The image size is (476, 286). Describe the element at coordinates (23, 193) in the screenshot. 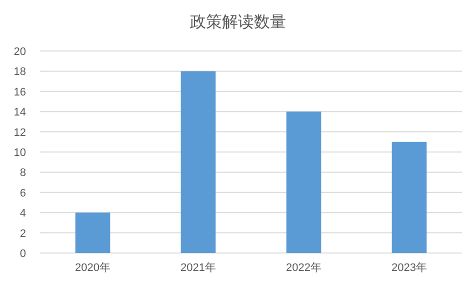

I see `y-tick-label: 6` at that location.